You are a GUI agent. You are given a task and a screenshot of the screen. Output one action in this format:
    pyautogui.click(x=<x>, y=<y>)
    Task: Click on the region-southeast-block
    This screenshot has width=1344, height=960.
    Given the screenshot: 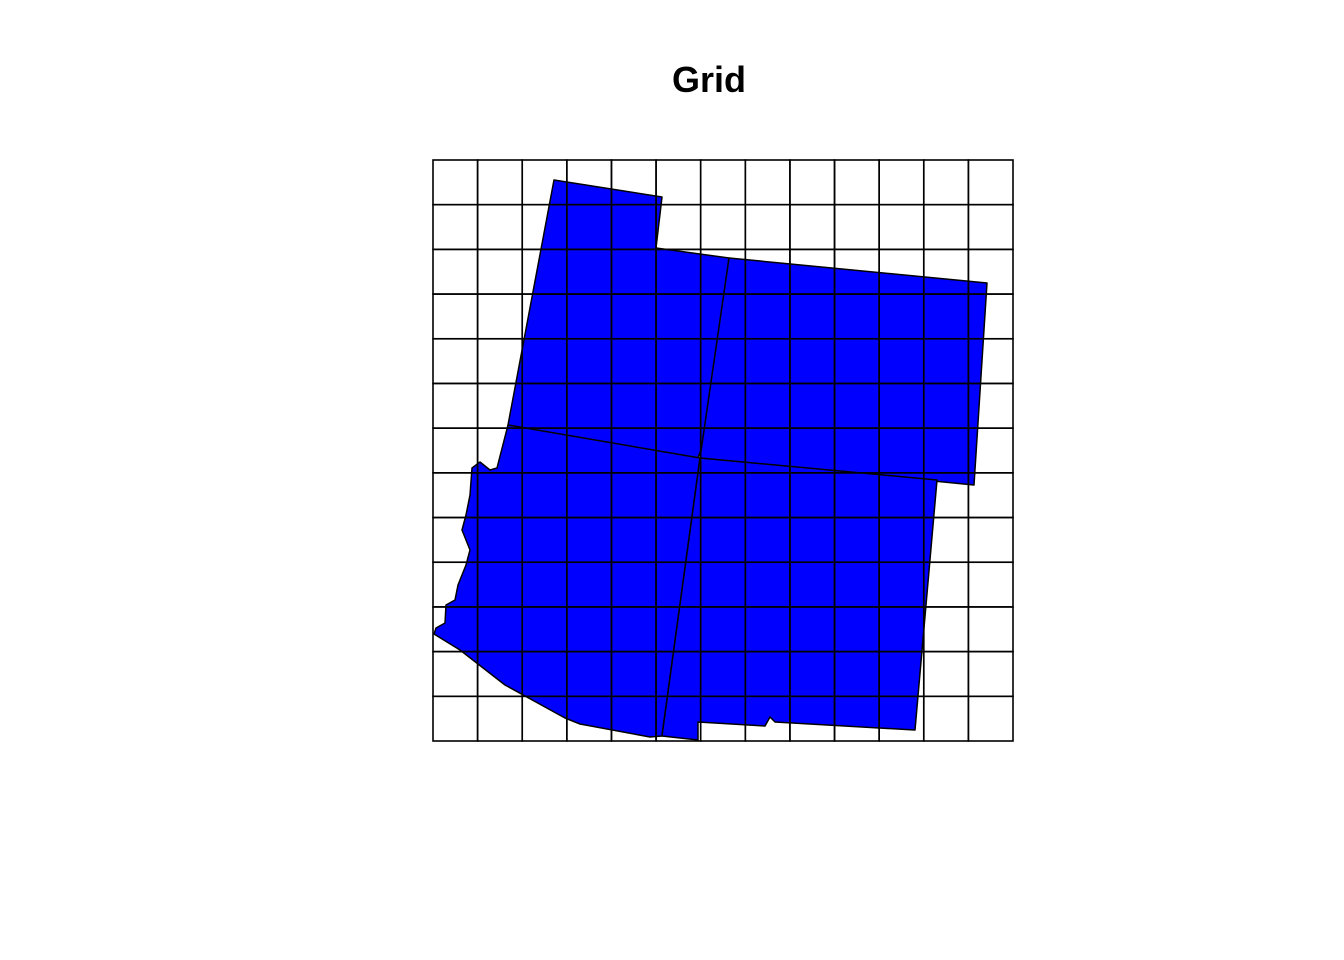 What is the action you would take?
    pyautogui.click(x=799, y=599)
    